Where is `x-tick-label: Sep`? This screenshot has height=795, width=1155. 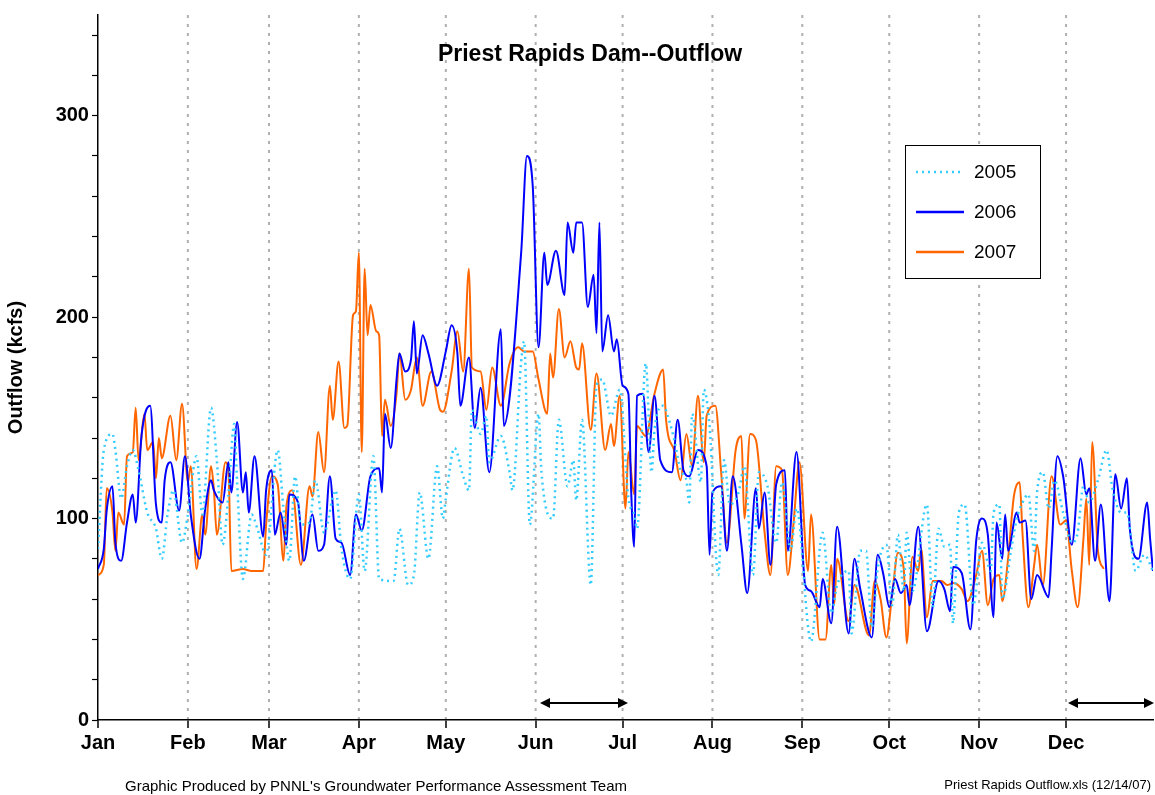
x-tick-label: Sep is located at coordinates (802, 741).